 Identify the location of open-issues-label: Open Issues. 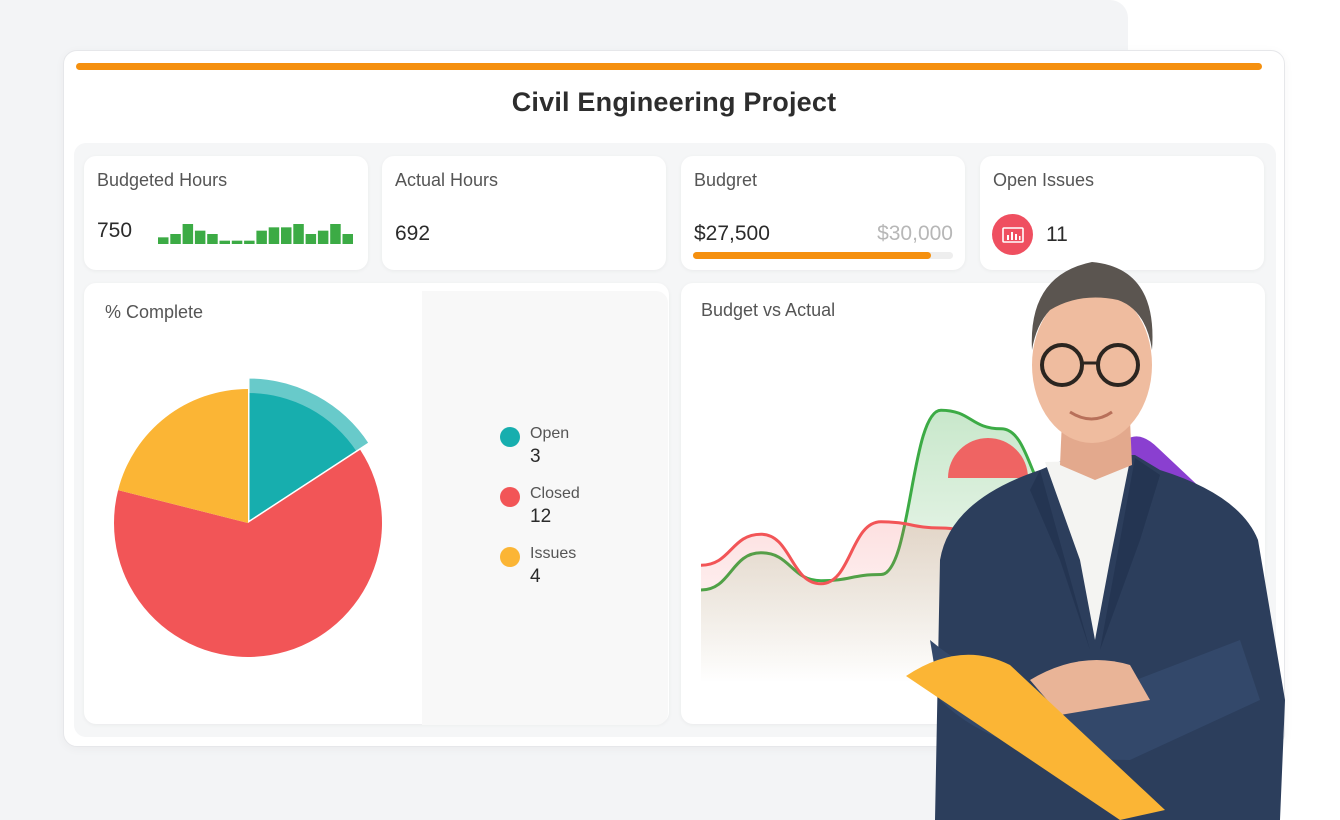
(1044, 180).